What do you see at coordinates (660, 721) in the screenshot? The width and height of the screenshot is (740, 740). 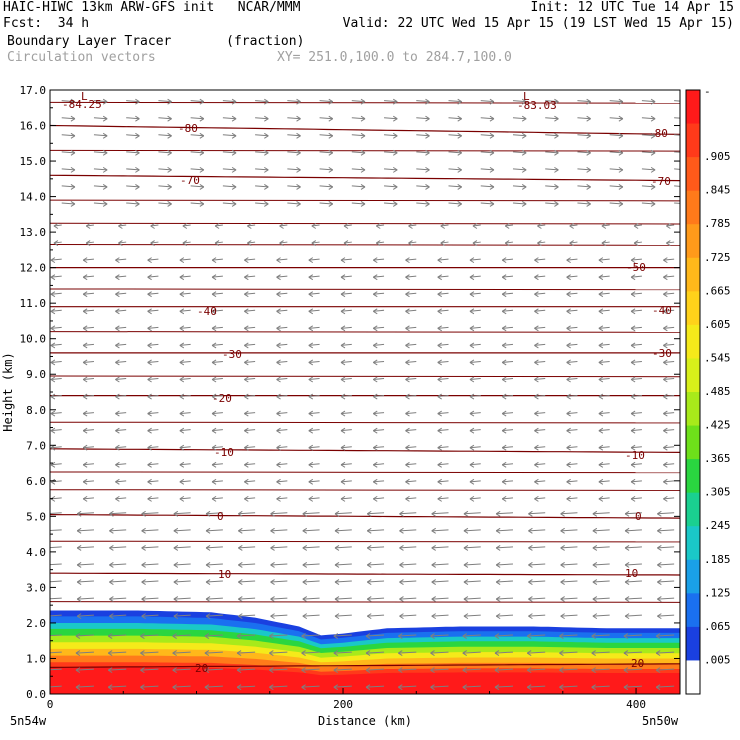 I see `x-right-location: 5n50w` at bounding box center [660, 721].